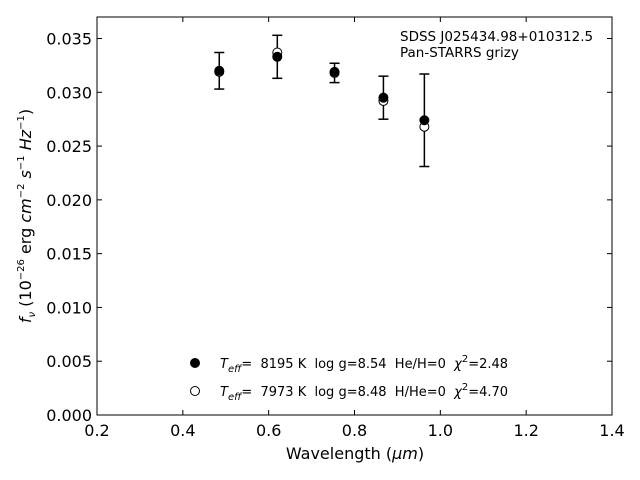 This screenshot has height=480, width=640. What do you see at coordinates (364, 364) in the screenshot?
I see `legend-label-model-1: Teff= 8195 K log g=8.54 He/H=0 χ2=2.48` at bounding box center [364, 364].